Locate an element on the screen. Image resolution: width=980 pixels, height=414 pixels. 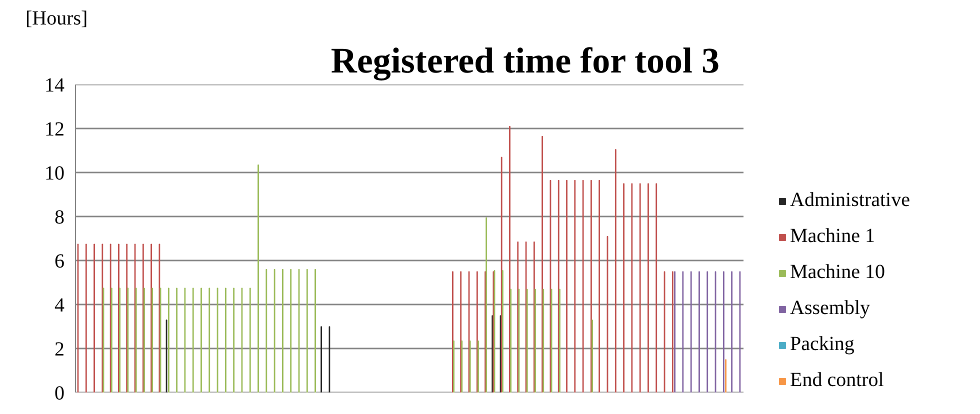
y-tick-label: 0 is located at coordinates (59, 393).